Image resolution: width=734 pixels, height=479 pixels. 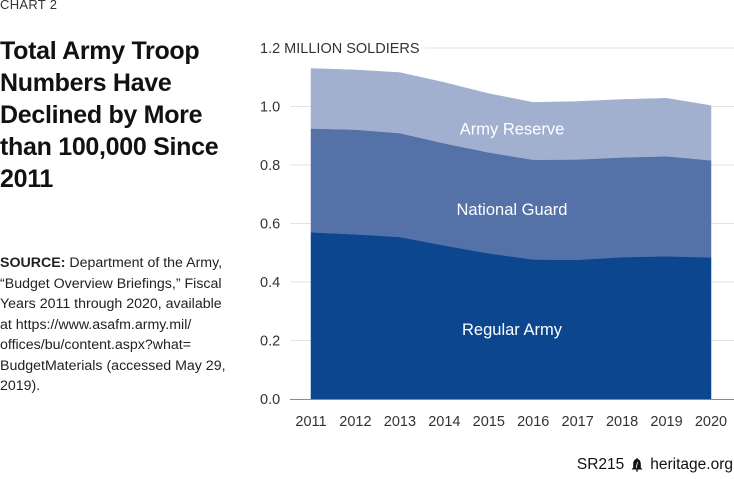 What do you see at coordinates (512, 210) in the screenshot?
I see `series-label-national-guard: National Guard` at bounding box center [512, 210].